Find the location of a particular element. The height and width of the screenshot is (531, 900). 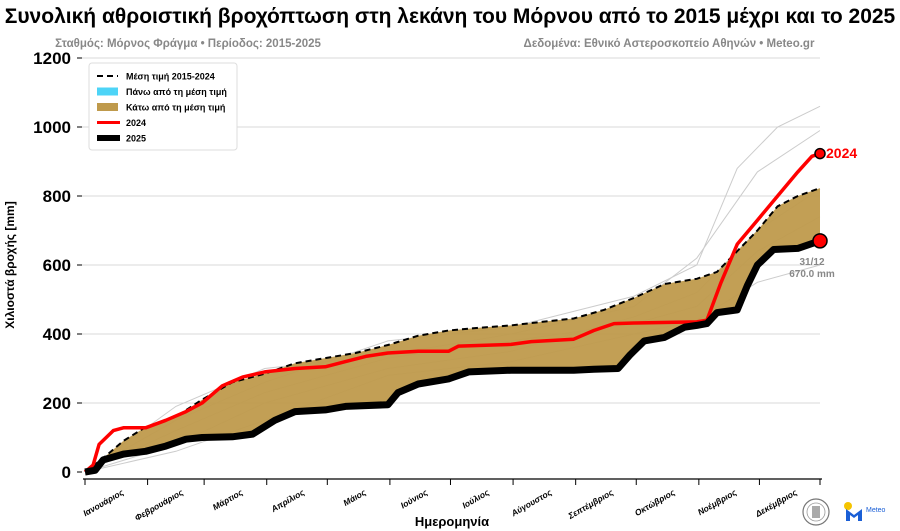

x-tick-label: Μάρτιος is located at coordinates (228, 499).